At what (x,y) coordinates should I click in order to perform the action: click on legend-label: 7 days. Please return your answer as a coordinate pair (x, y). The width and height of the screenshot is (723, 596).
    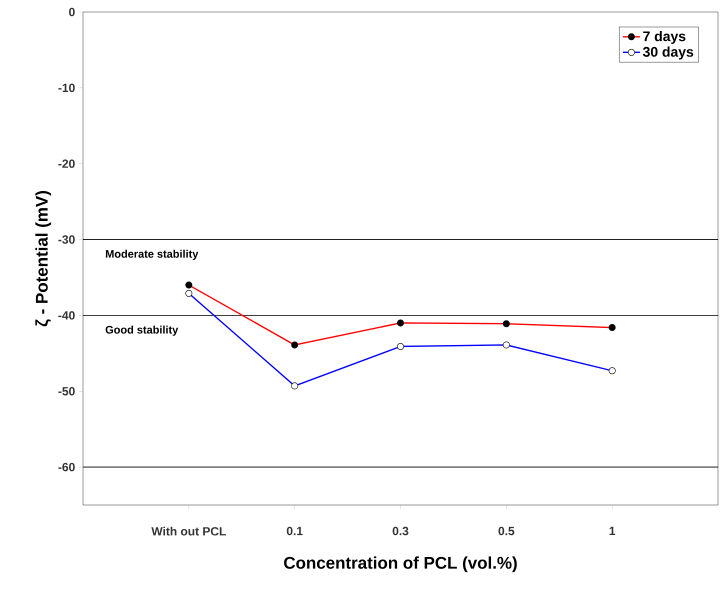
    Looking at the image, I should click on (664, 37).